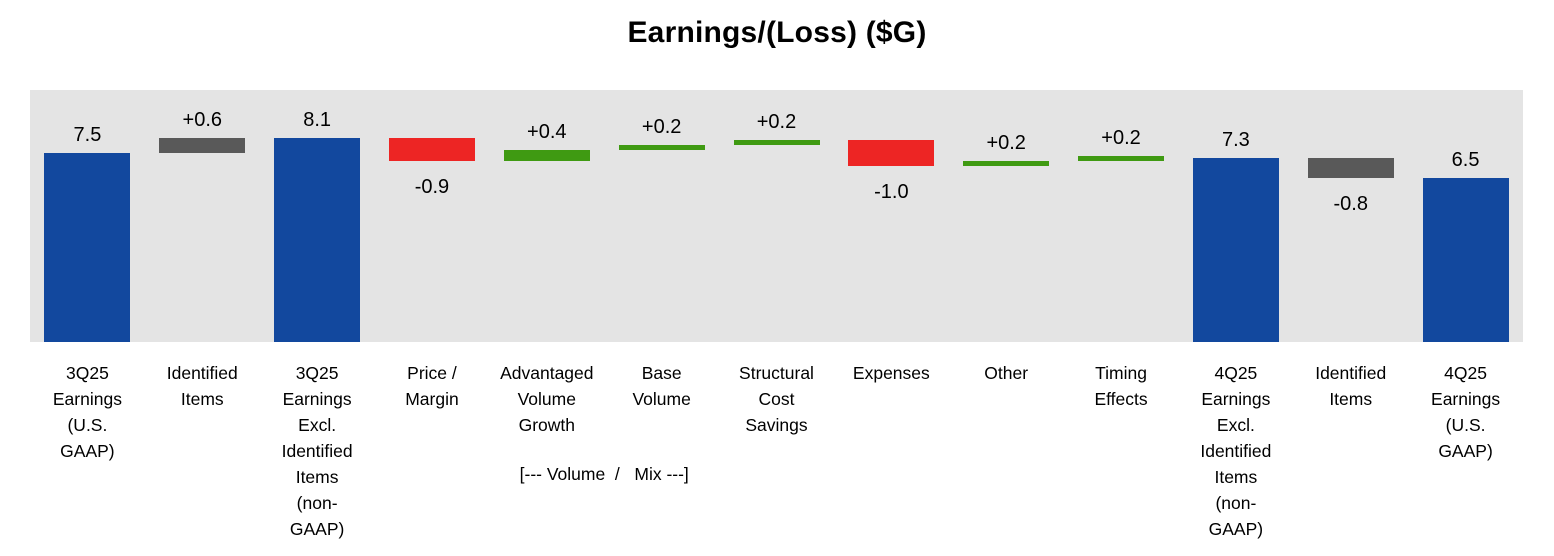 The image size is (1554, 556). What do you see at coordinates (1121, 386) in the screenshot?
I see `category-label: Timing Effects` at bounding box center [1121, 386].